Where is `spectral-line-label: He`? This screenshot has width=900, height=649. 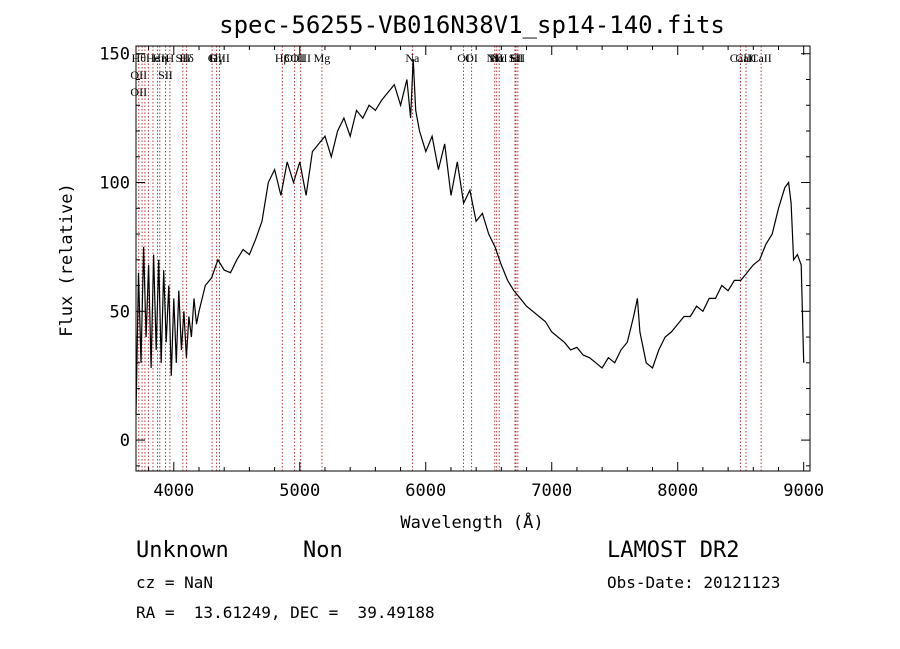
spectral-line-label: He is located at coordinates (153, 58).